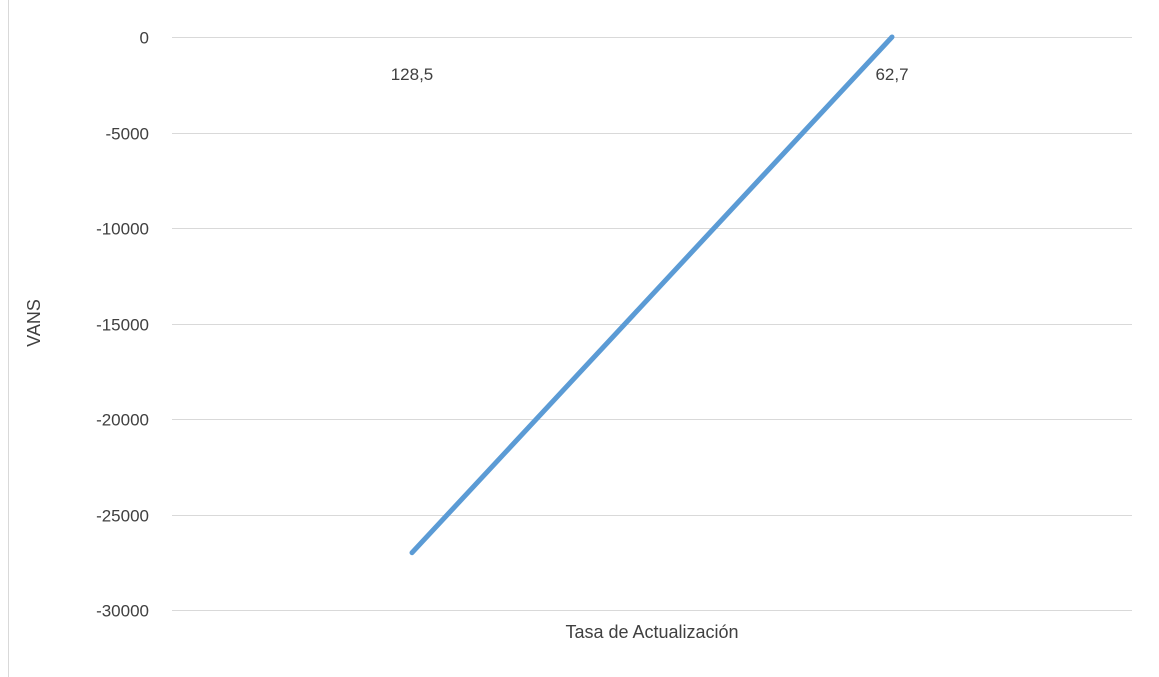 This screenshot has height=677, width=1159. What do you see at coordinates (122, 516) in the screenshot?
I see `y-tick-label: -25000` at bounding box center [122, 516].